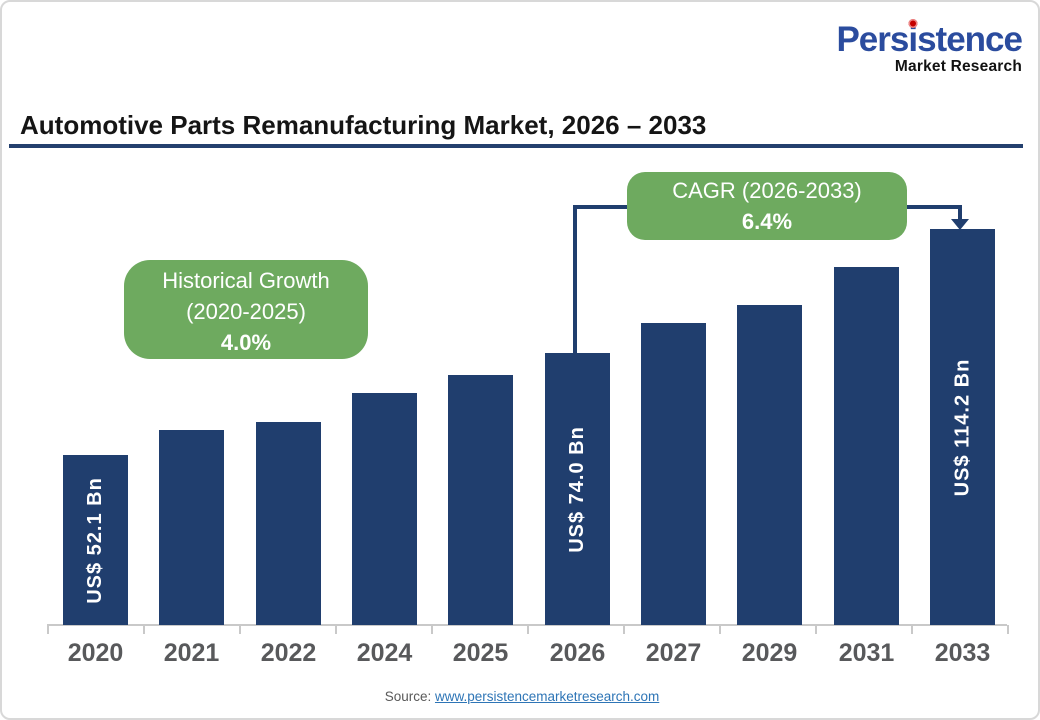  Describe the element at coordinates (480, 500) in the screenshot. I see `bar-2025` at that location.